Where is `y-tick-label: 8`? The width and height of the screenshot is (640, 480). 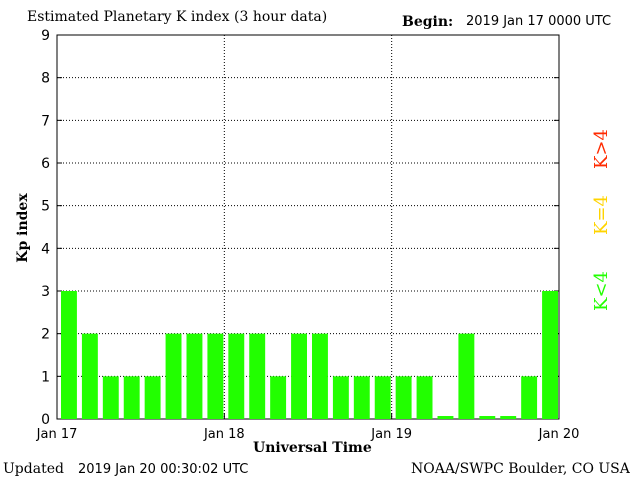 y-tick-label: 8 is located at coordinates (45, 79).